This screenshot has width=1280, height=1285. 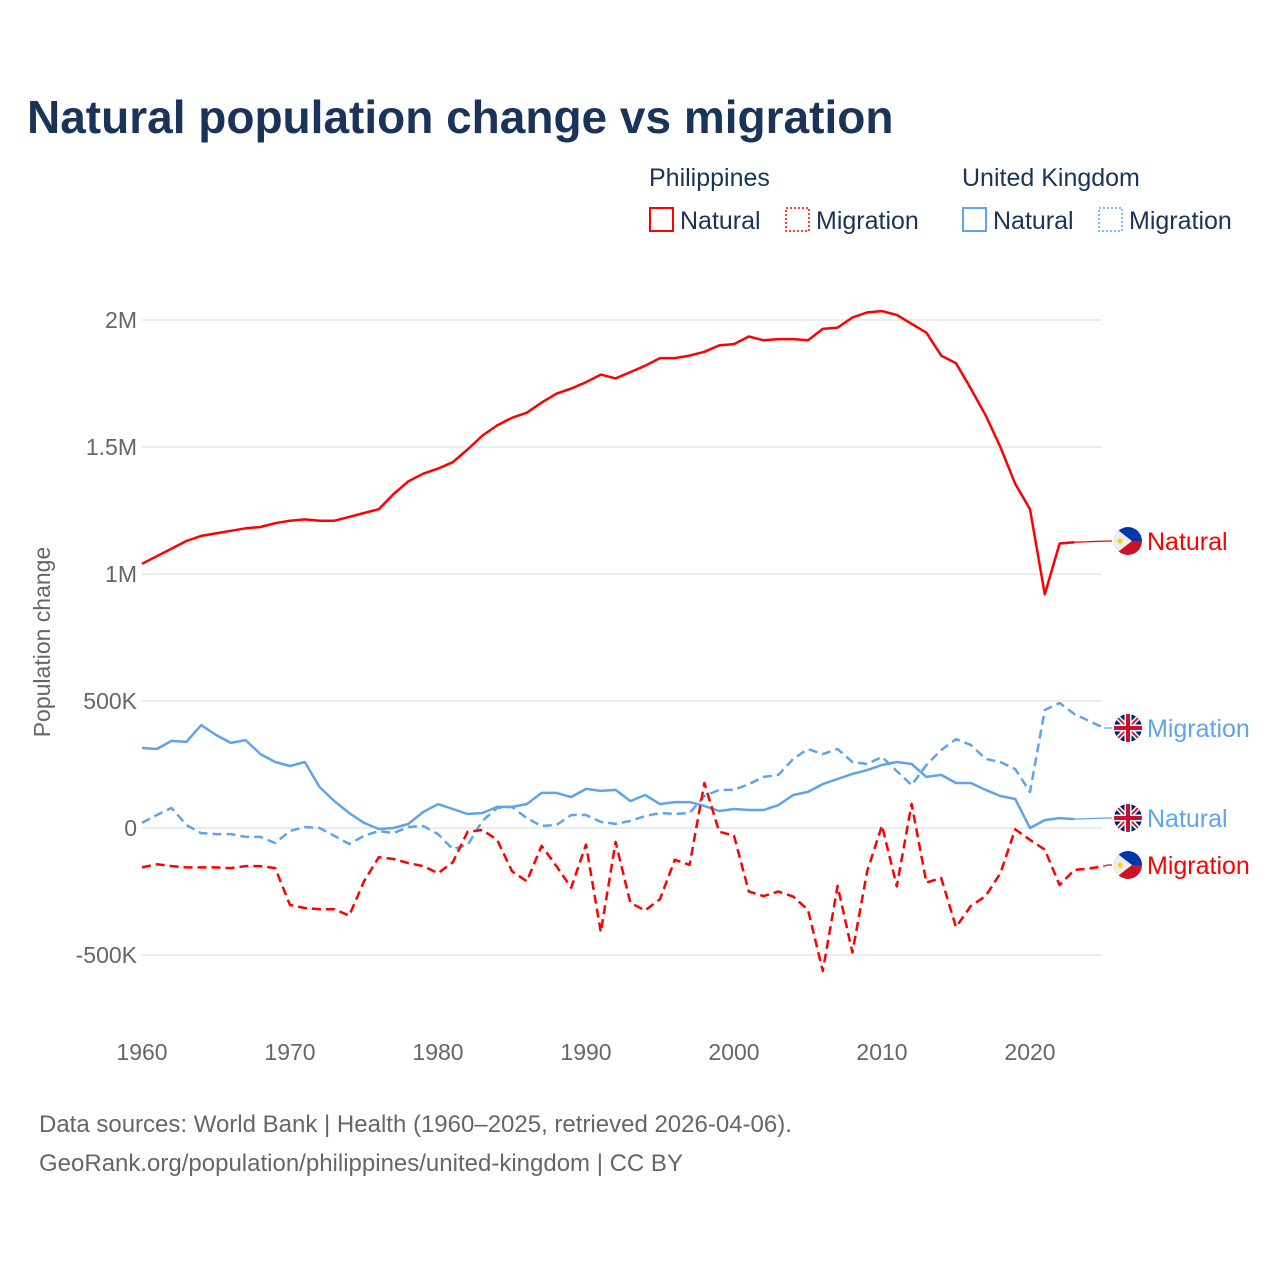 I want to click on end-labels: Natural Migration Natural Migration, so click(x=1161, y=703).